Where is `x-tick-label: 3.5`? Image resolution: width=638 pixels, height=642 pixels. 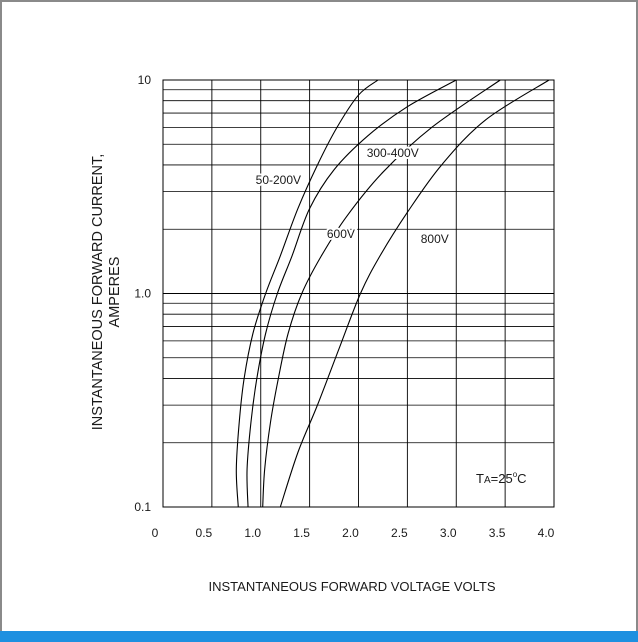
x-tick-label: 3.5 is located at coordinates (497, 533).